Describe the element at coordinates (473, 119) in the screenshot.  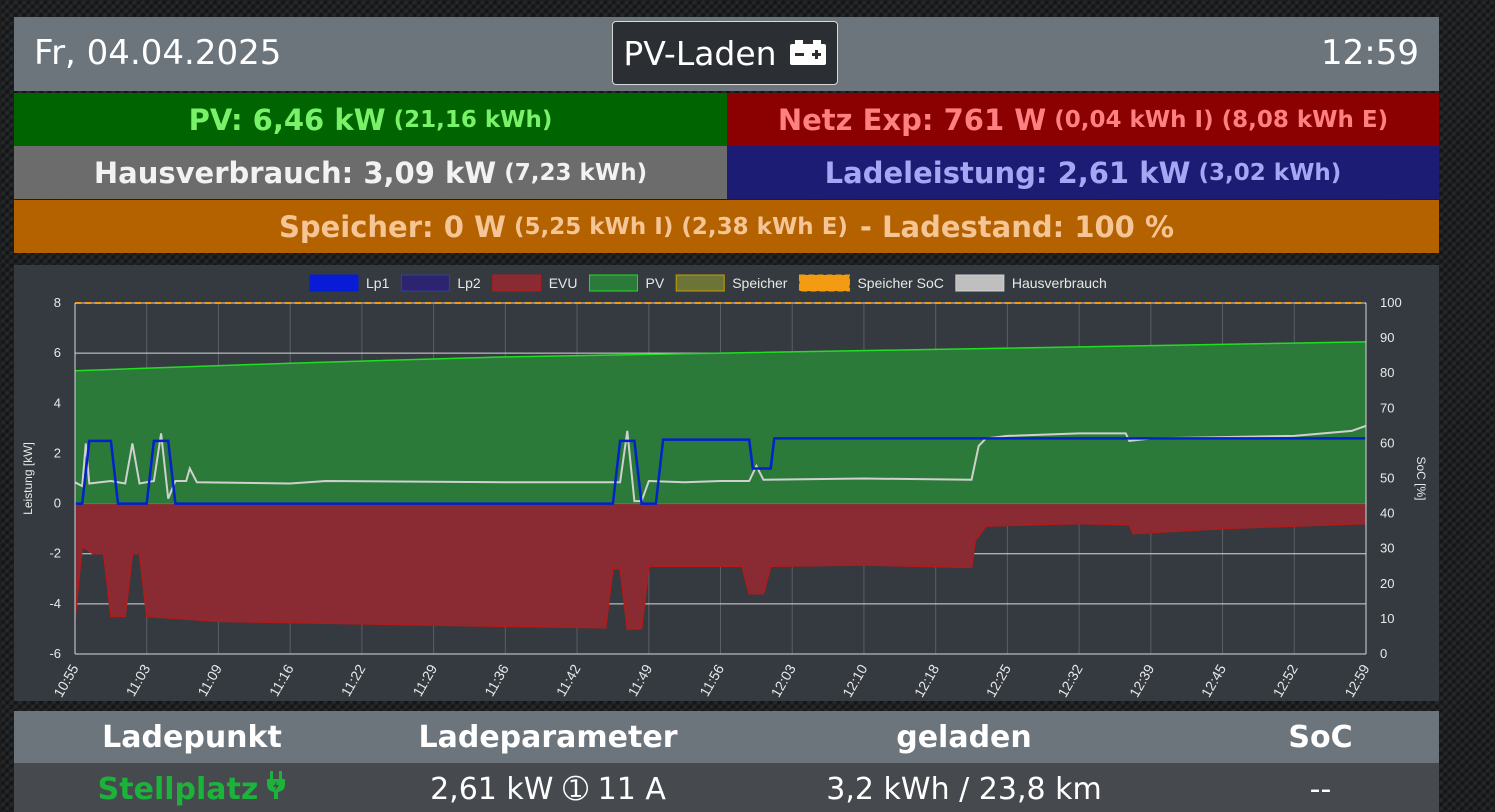
I see `pv-energy: (21,16 kWh)` at that location.